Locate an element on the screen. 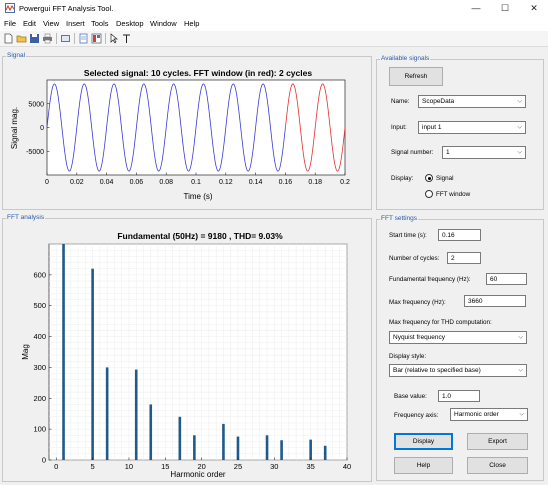  signal-xtick-label: 0.08 is located at coordinates (166, 182).